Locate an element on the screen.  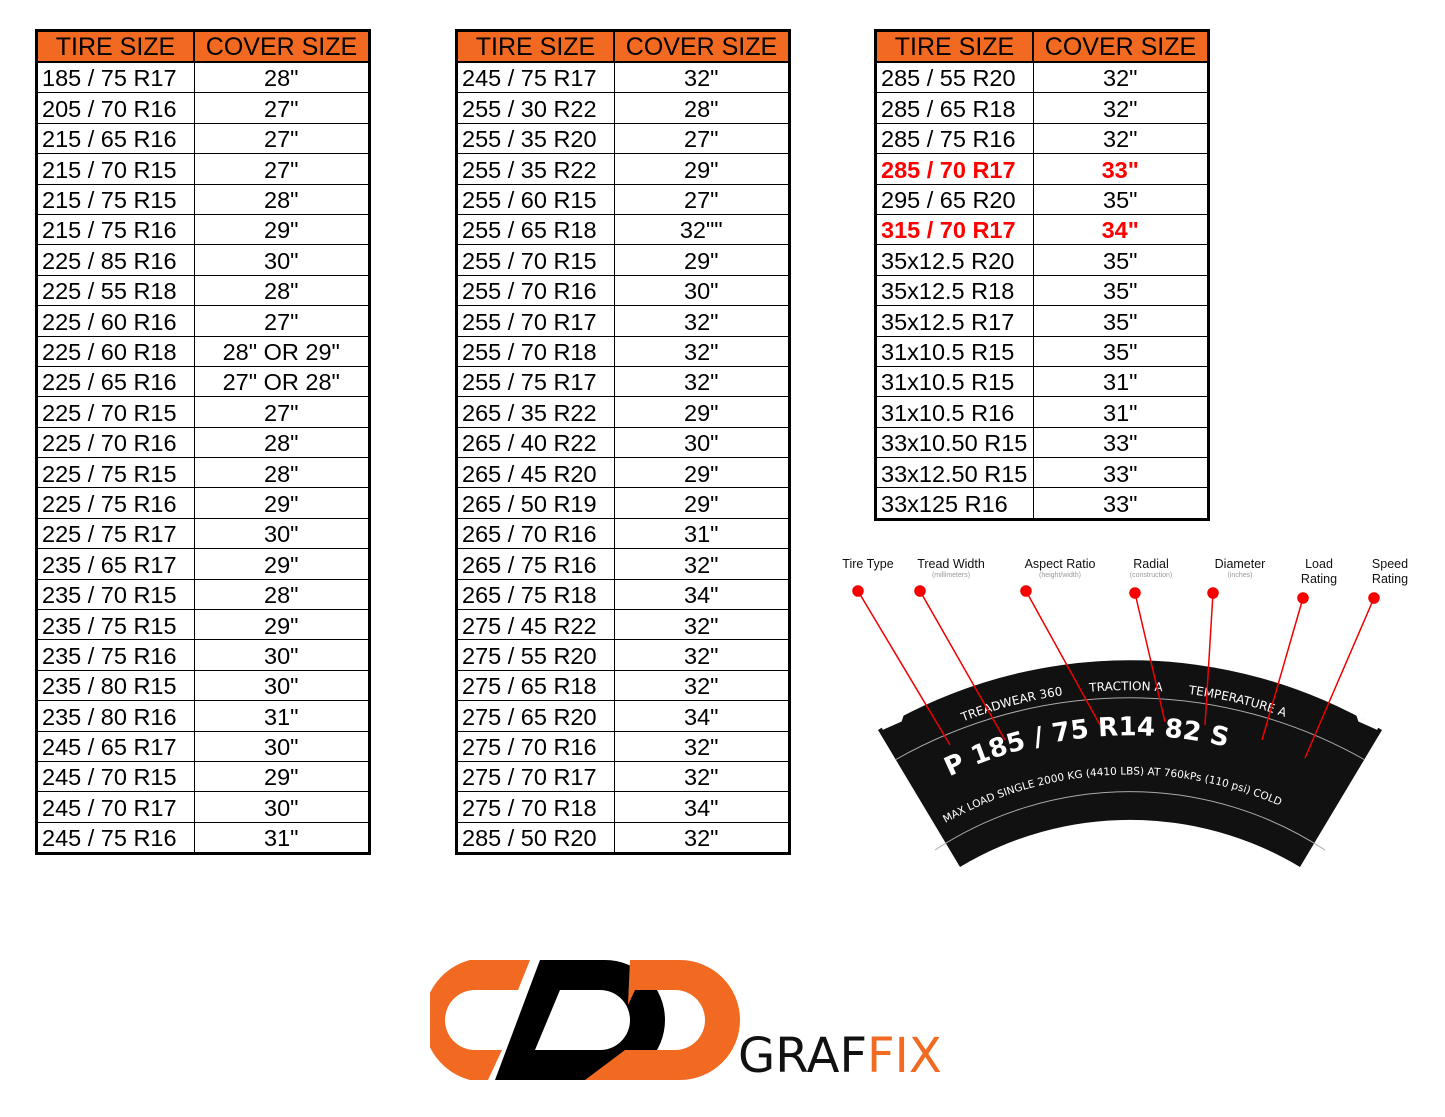
label-title: Radial is located at coordinates (1151, 564).